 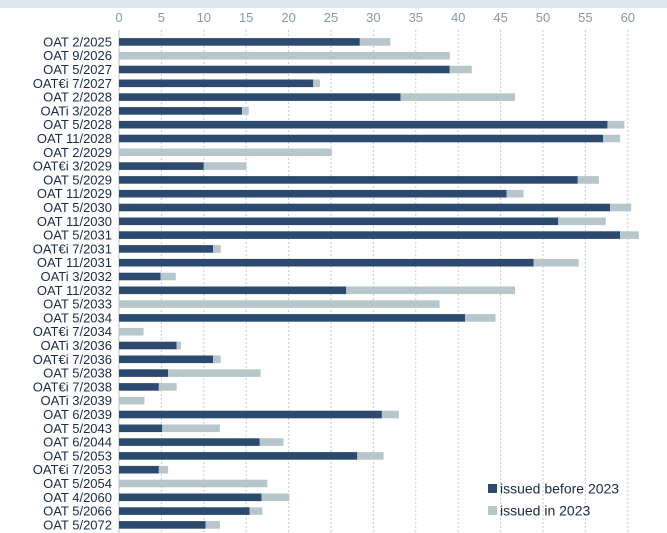 I want to click on category-label: OAT 11/2031, so click(x=74, y=262).